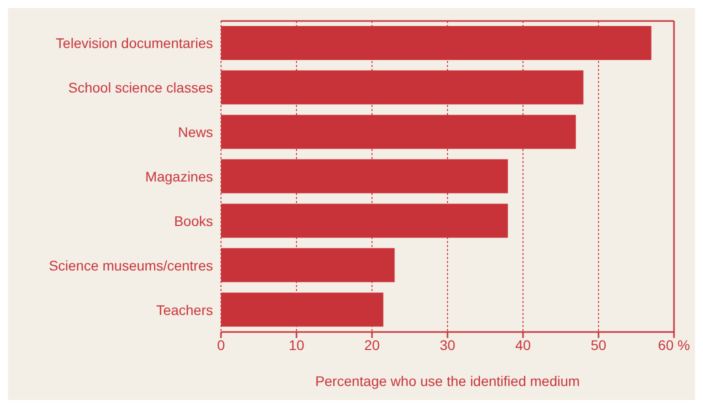 The height and width of the screenshot is (408, 703). Describe the element at coordinates (447, 381) in the screenshot. I see `x-axis-title: Percentage who use the identified medium` at that location.